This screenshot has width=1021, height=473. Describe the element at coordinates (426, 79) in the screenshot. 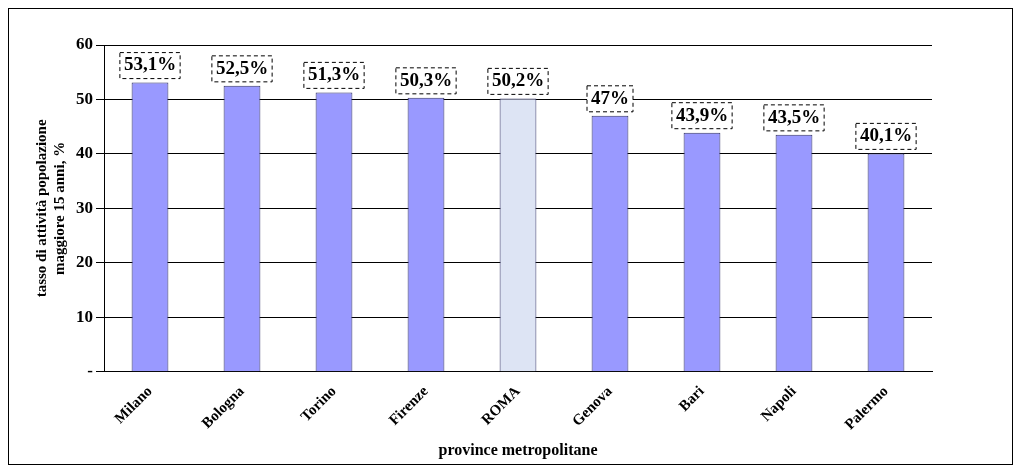

I see `data-label: 50,3%` at that location.